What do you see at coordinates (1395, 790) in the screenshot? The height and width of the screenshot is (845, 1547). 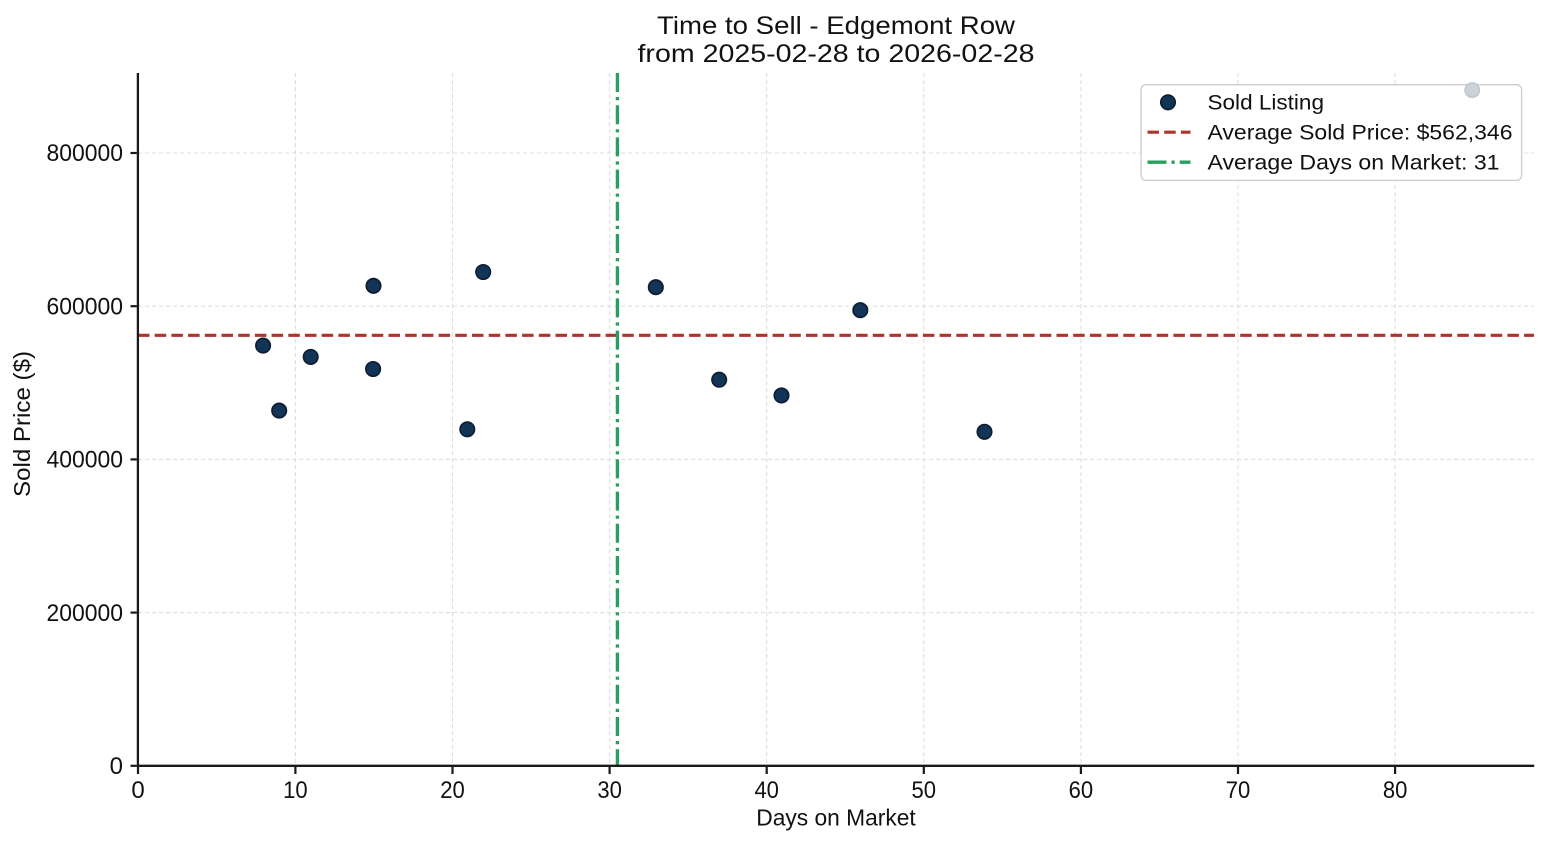 I see `svg-text: 80` at bounding box center [1395, 790].